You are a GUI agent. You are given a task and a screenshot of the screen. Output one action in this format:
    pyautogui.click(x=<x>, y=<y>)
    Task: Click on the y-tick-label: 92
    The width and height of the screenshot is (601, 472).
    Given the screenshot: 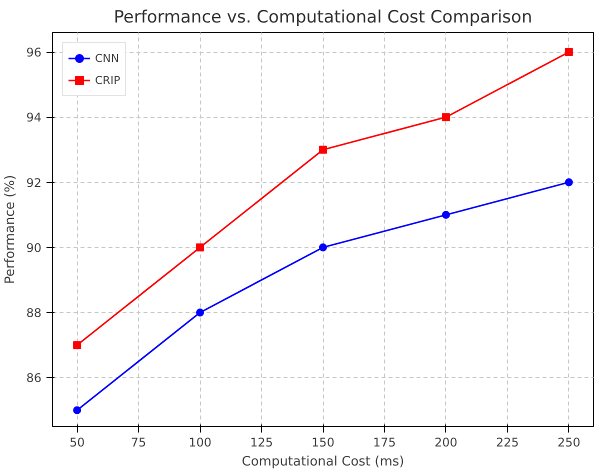 What is the action you would take?
    pyautogui.click(x=34, y=183)
    